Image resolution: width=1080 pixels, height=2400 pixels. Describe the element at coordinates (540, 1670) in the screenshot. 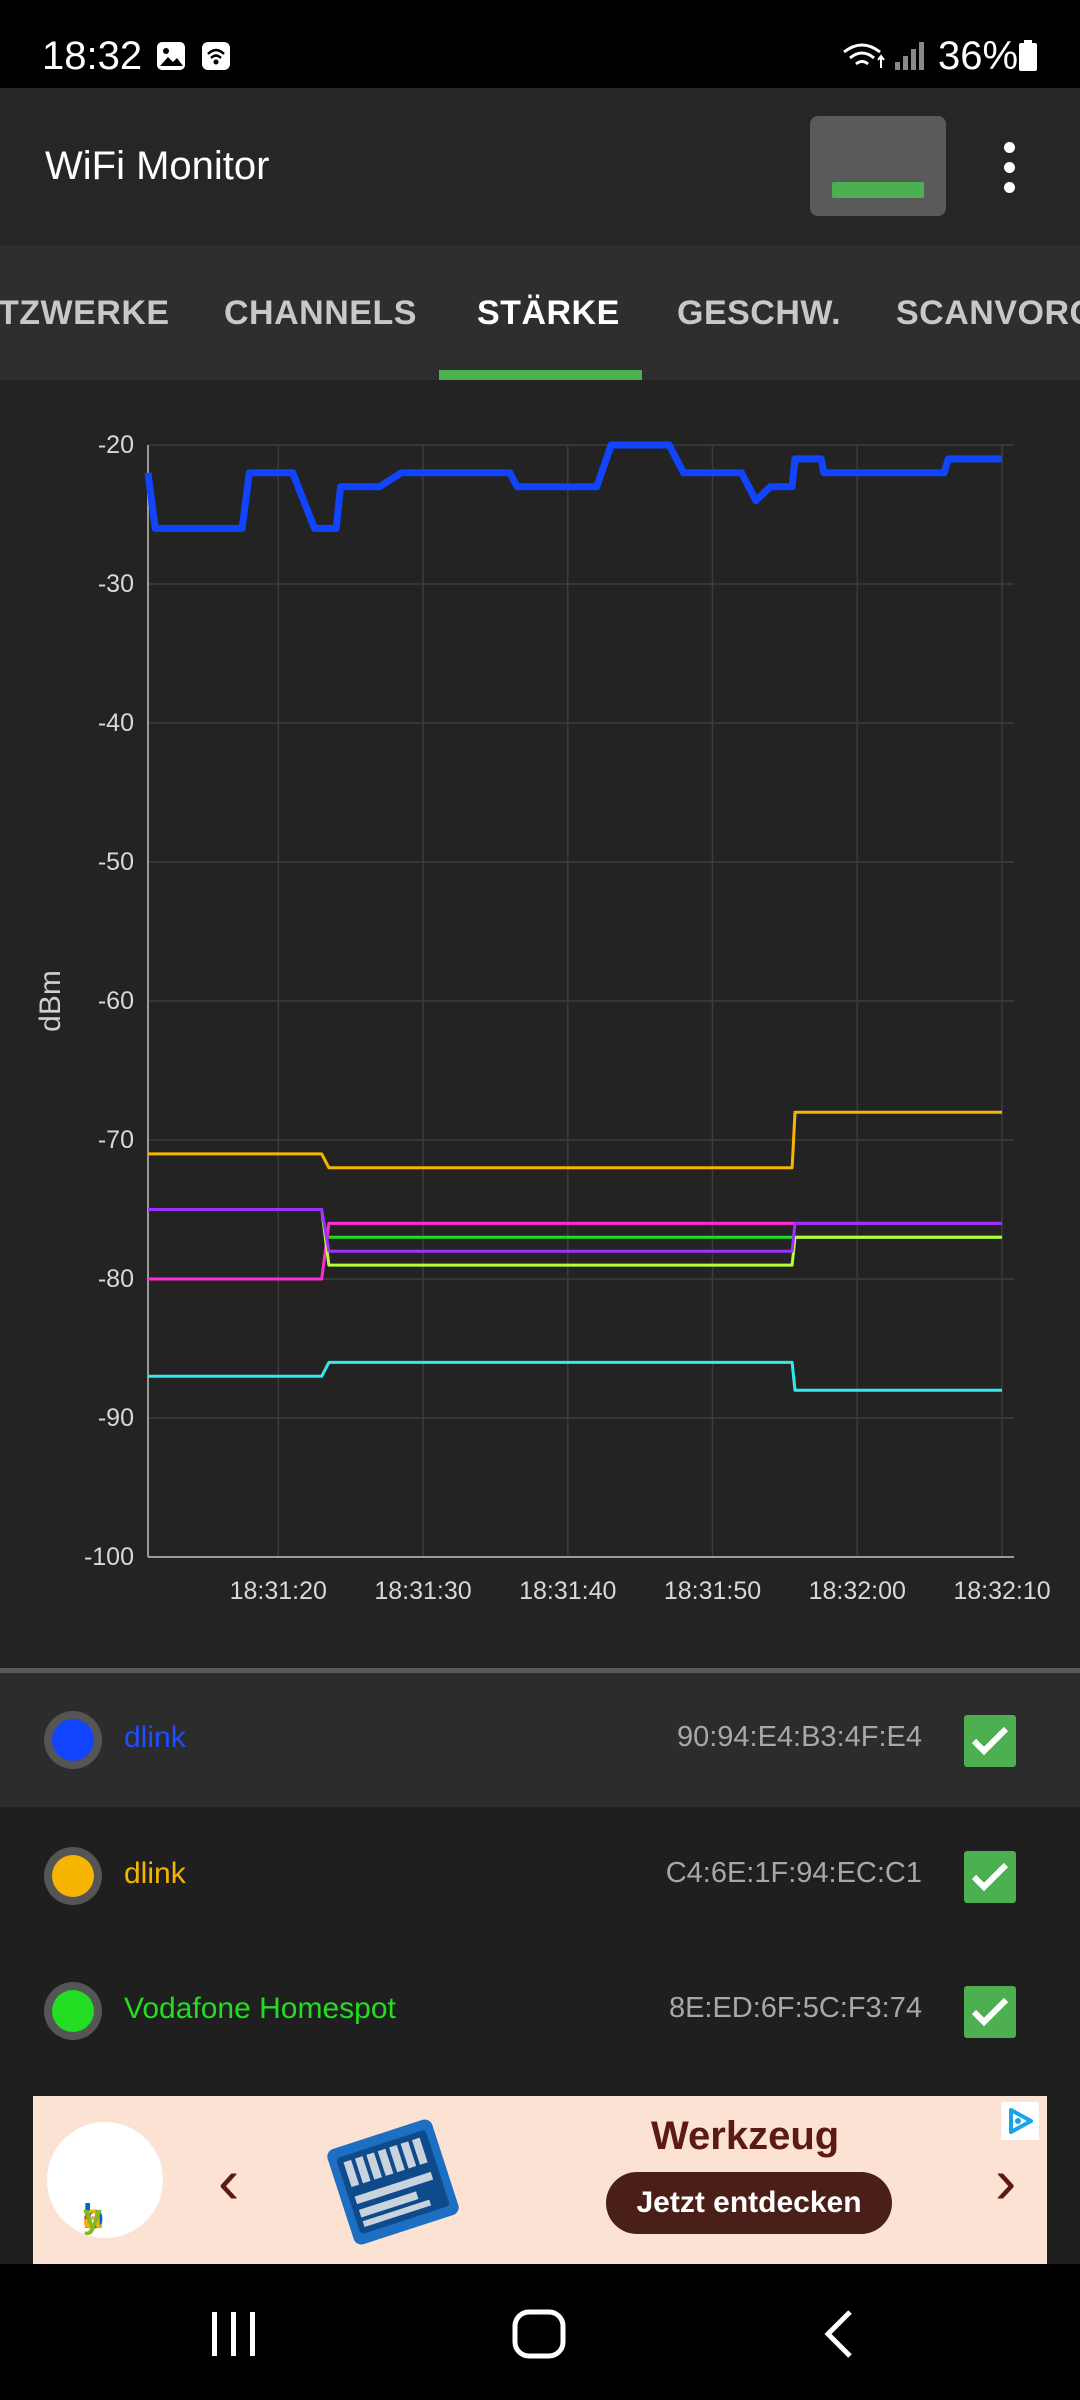

I see `chart-divider` at that location.